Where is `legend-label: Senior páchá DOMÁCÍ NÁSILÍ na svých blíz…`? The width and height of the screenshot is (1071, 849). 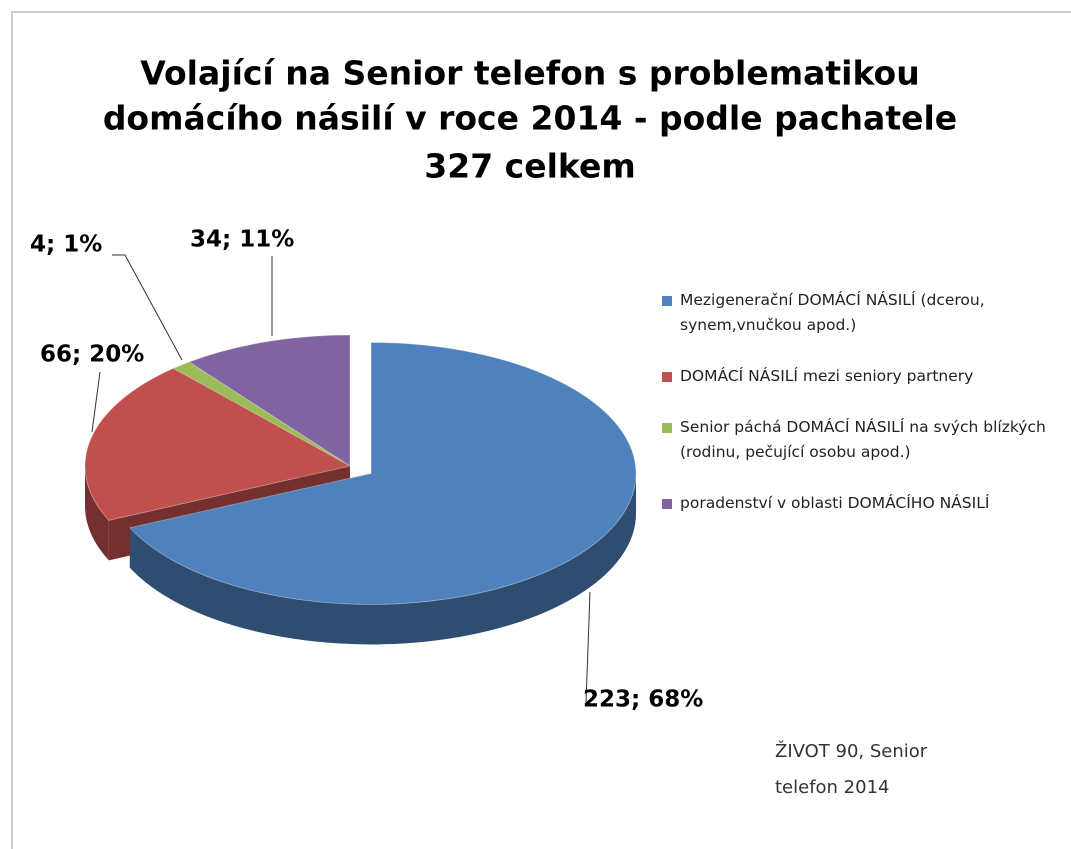
legend-label: Senior páchá DOMÁCÍ NÁSILÍ na svých blíz… is located at coordinates (863, 439).